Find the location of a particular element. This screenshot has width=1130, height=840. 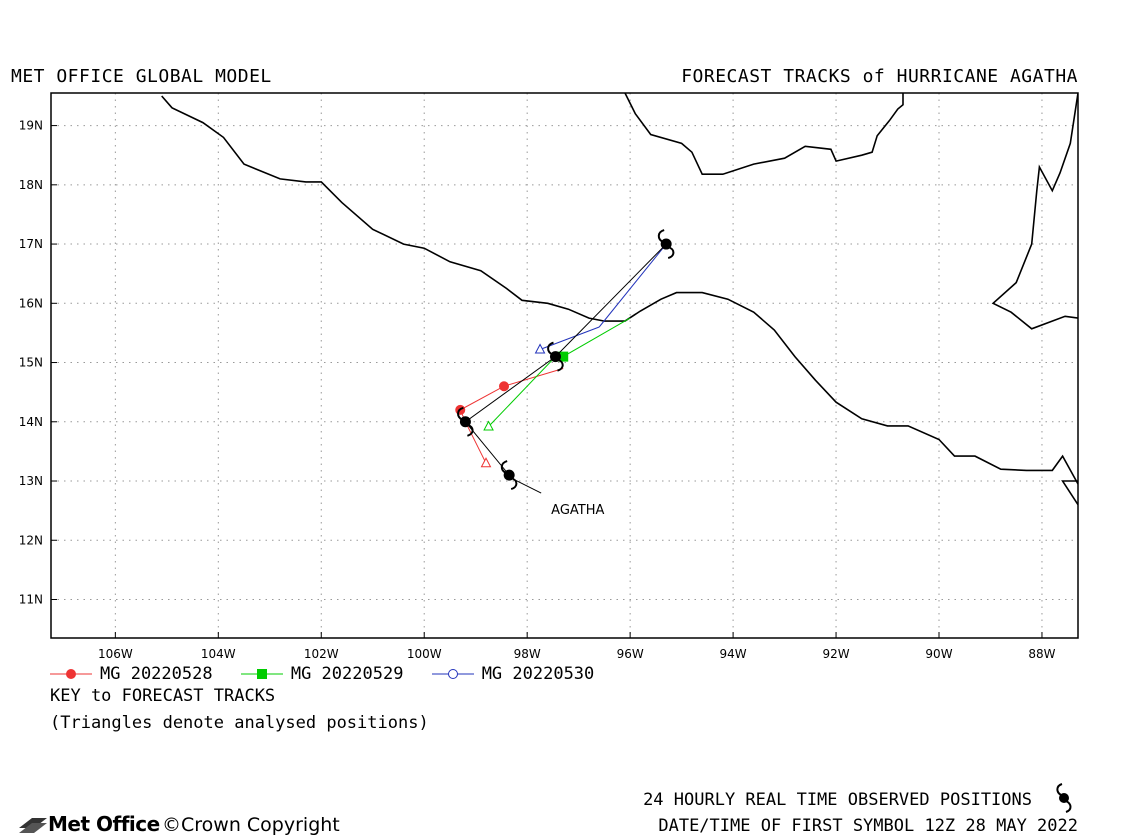

legend-item-20220529: MG 20220529 is located at coordinates (322, 674).